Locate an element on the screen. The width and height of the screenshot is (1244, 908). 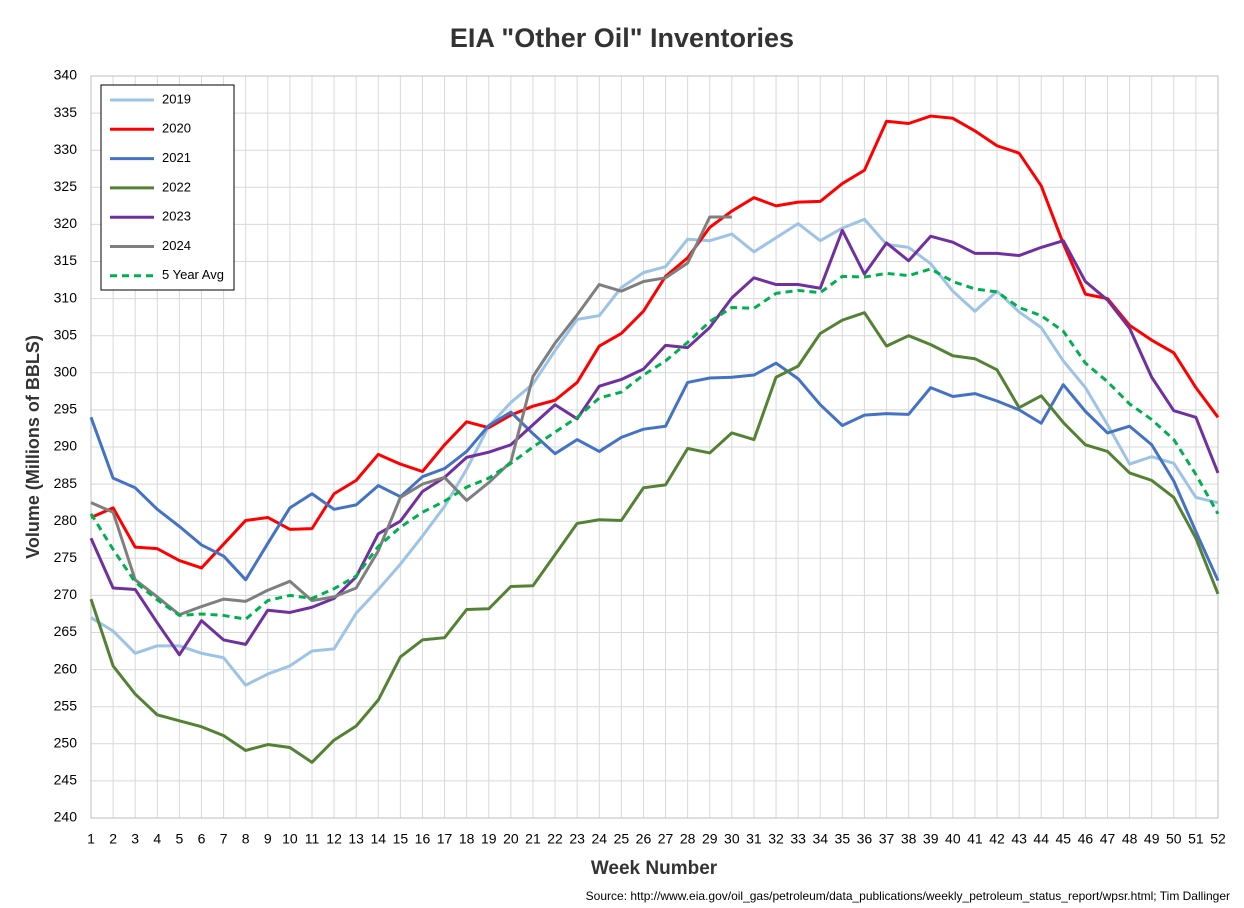
y-tick-label: 270 is located at coordinates (66, 594).